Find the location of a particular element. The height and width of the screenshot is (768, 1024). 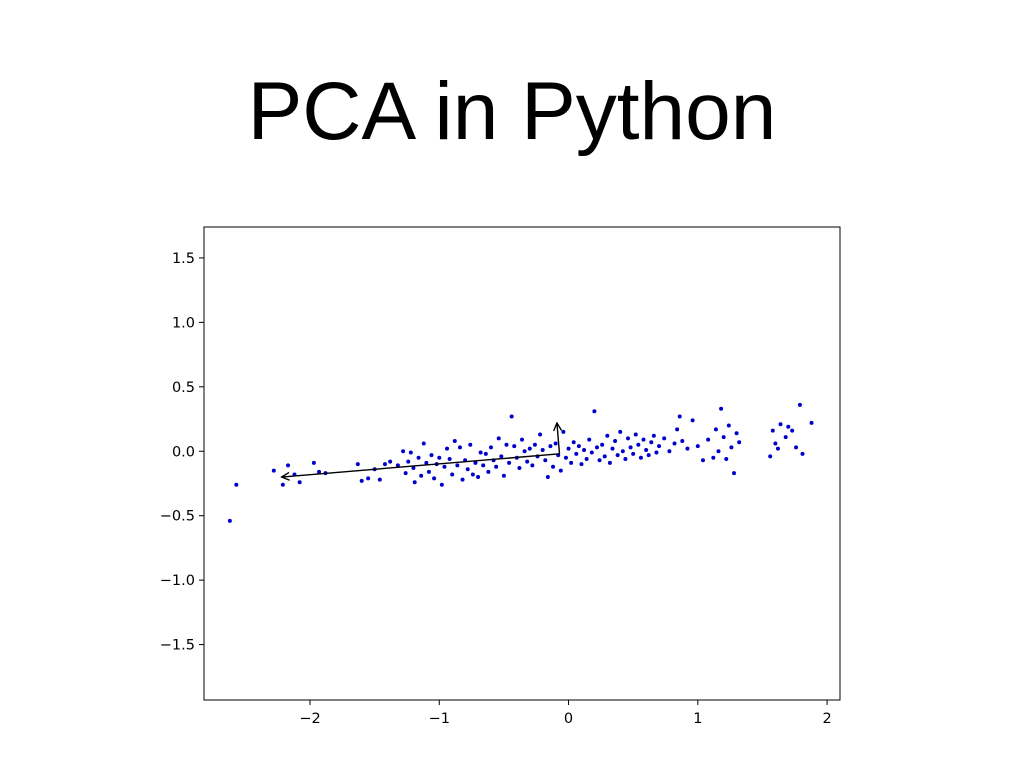

y-axis: 1.5 1.0 0.5 0.0 −0.5 −1.0 −1.5 is located at coordinates (182, 452).